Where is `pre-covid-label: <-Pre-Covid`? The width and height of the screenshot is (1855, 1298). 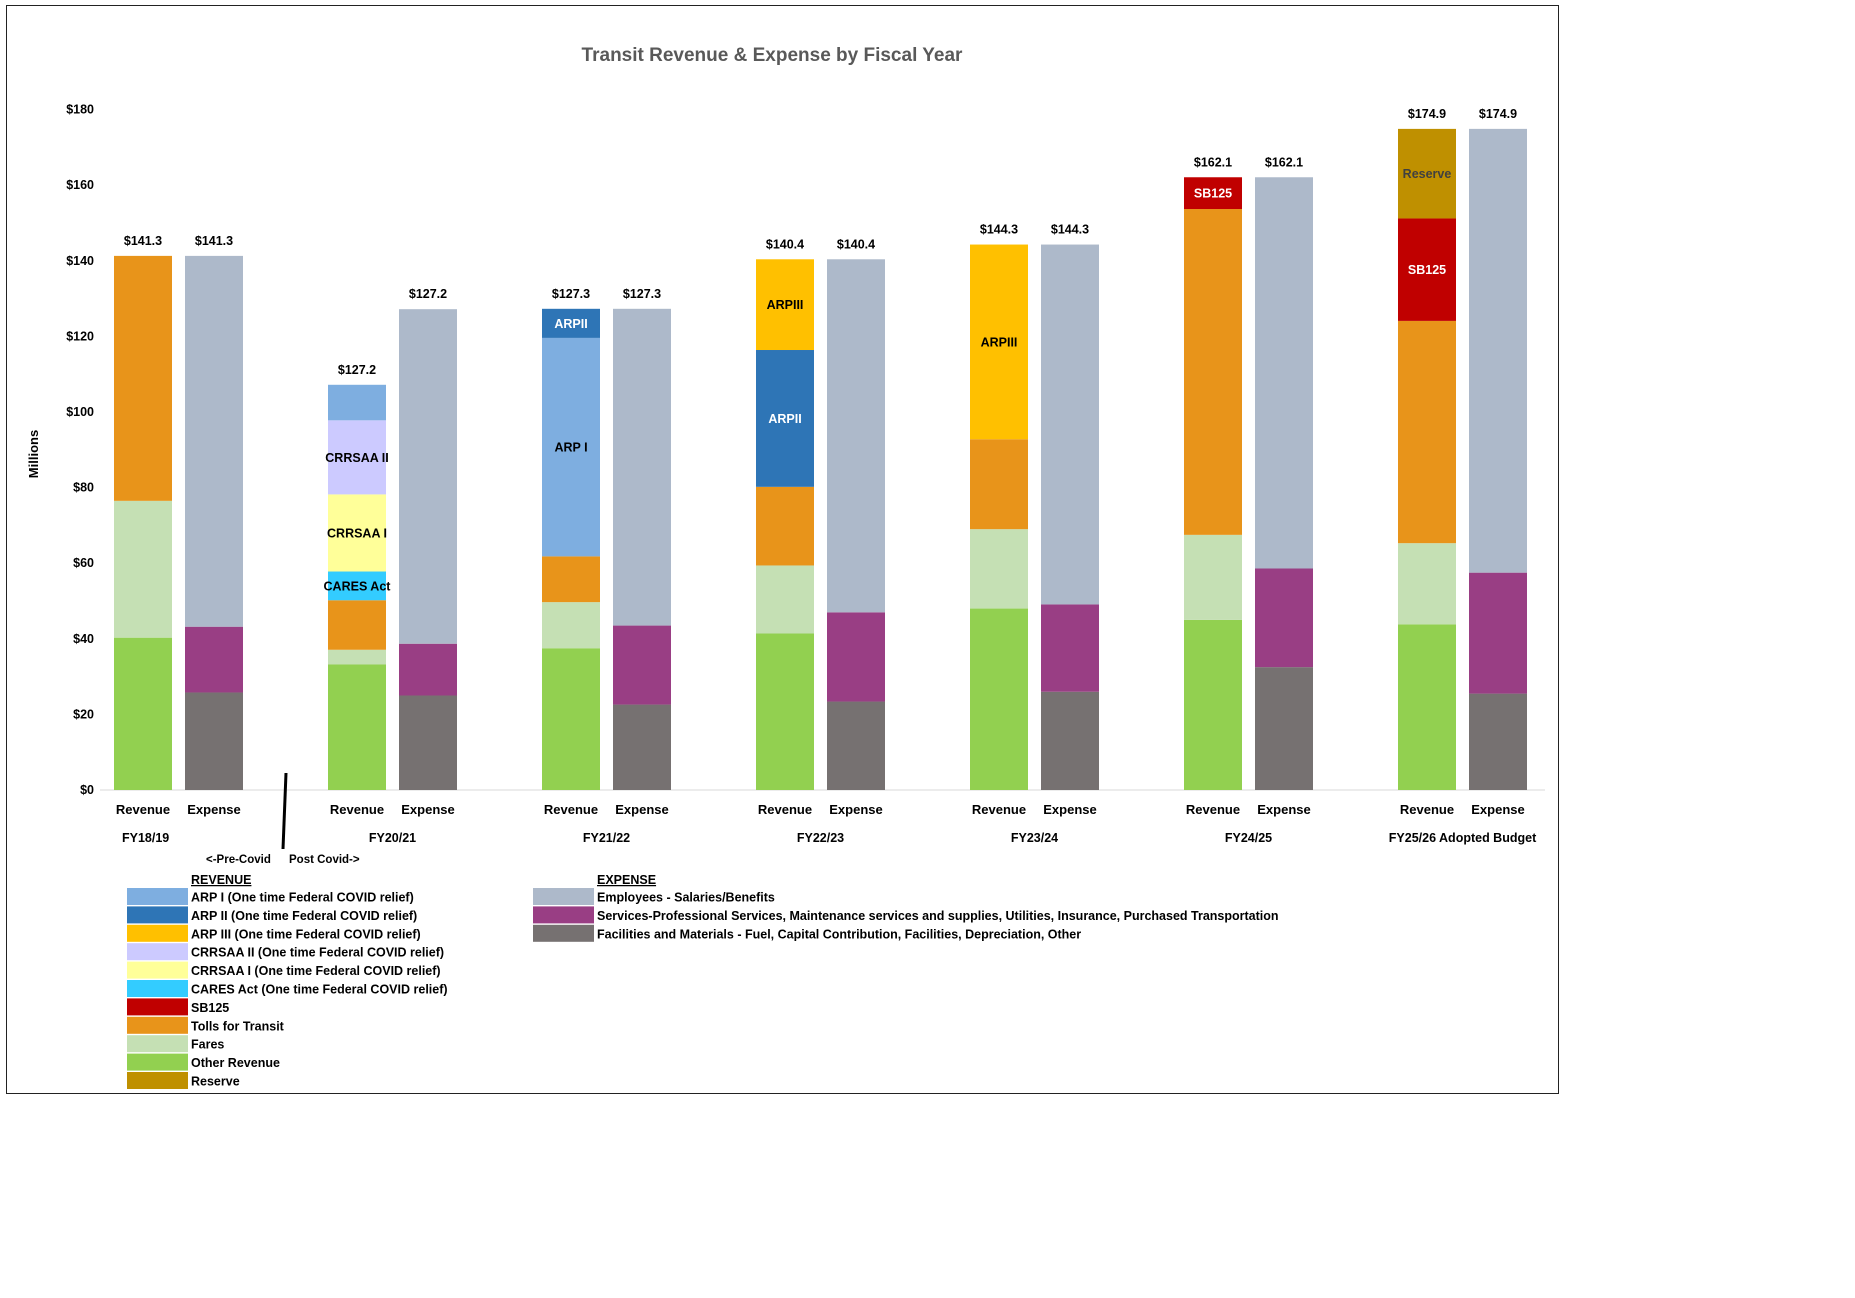 pre-covid-label: <-Pre-Covid is located at coordinates (238, 860).